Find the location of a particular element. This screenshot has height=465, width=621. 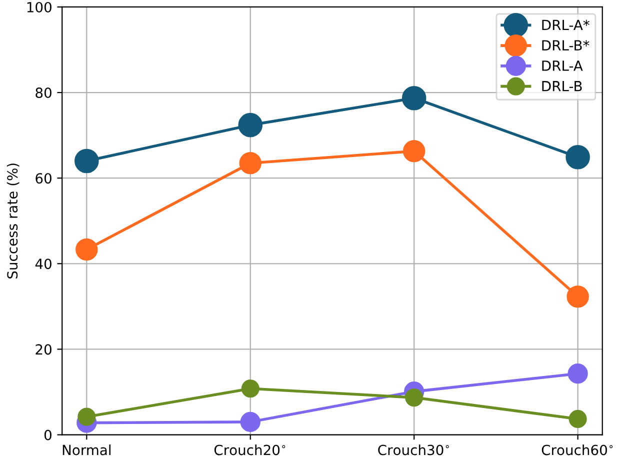

x-tick-label: Normal is located at coordinates (86, 450).